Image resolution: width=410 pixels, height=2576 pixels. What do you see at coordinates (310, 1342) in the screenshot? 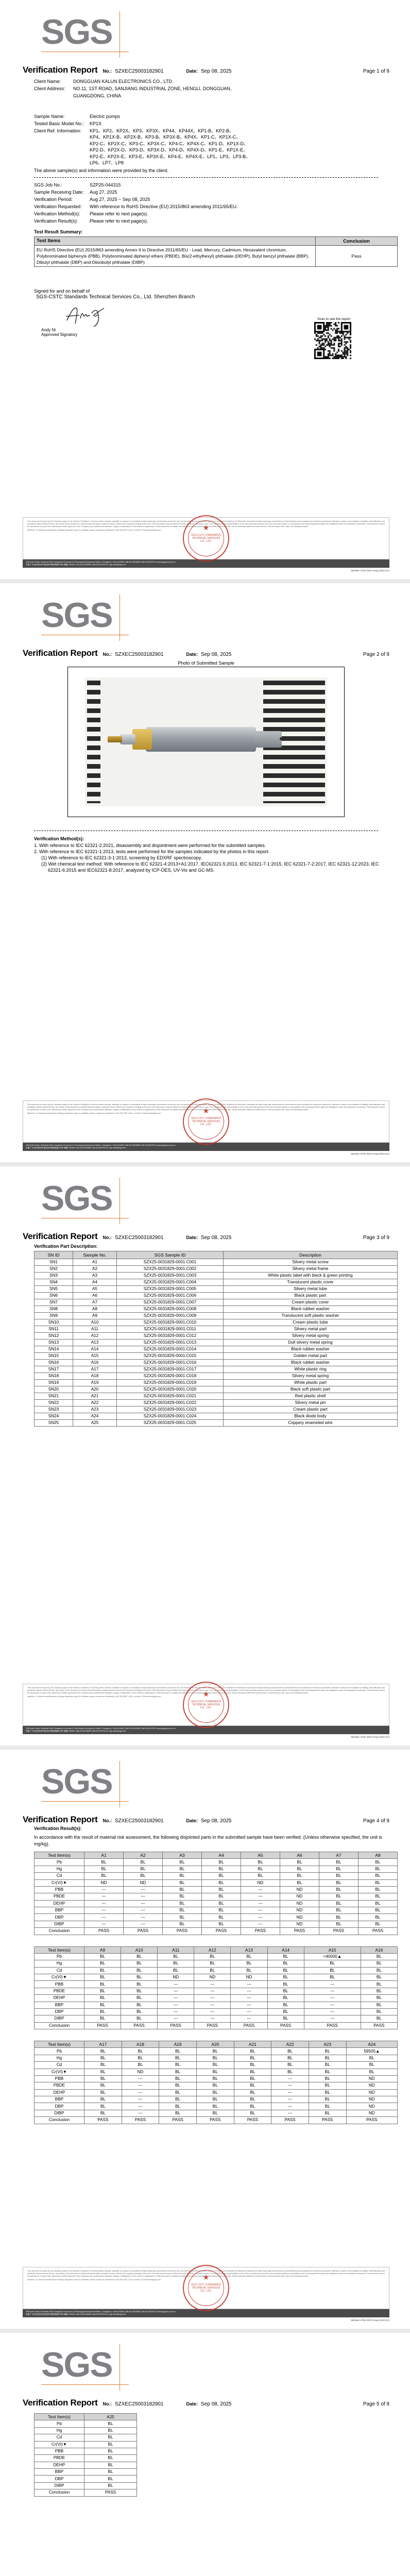
I see `part-description: Dull silvery metal spring` at bounding box center [310, 1342].